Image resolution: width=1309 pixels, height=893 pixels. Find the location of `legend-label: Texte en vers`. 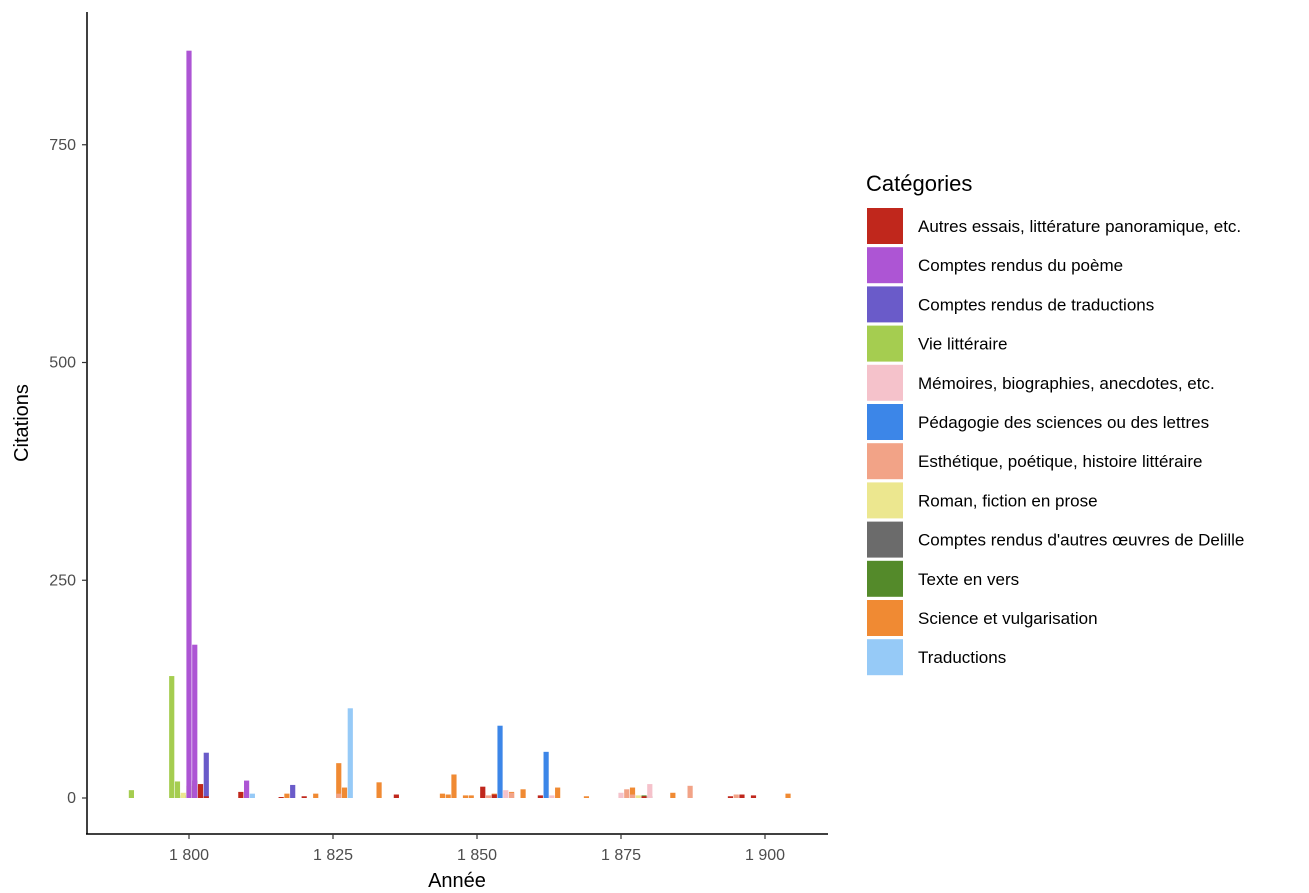

legend-label: Texte en vers is located at coordinates (968, 579).